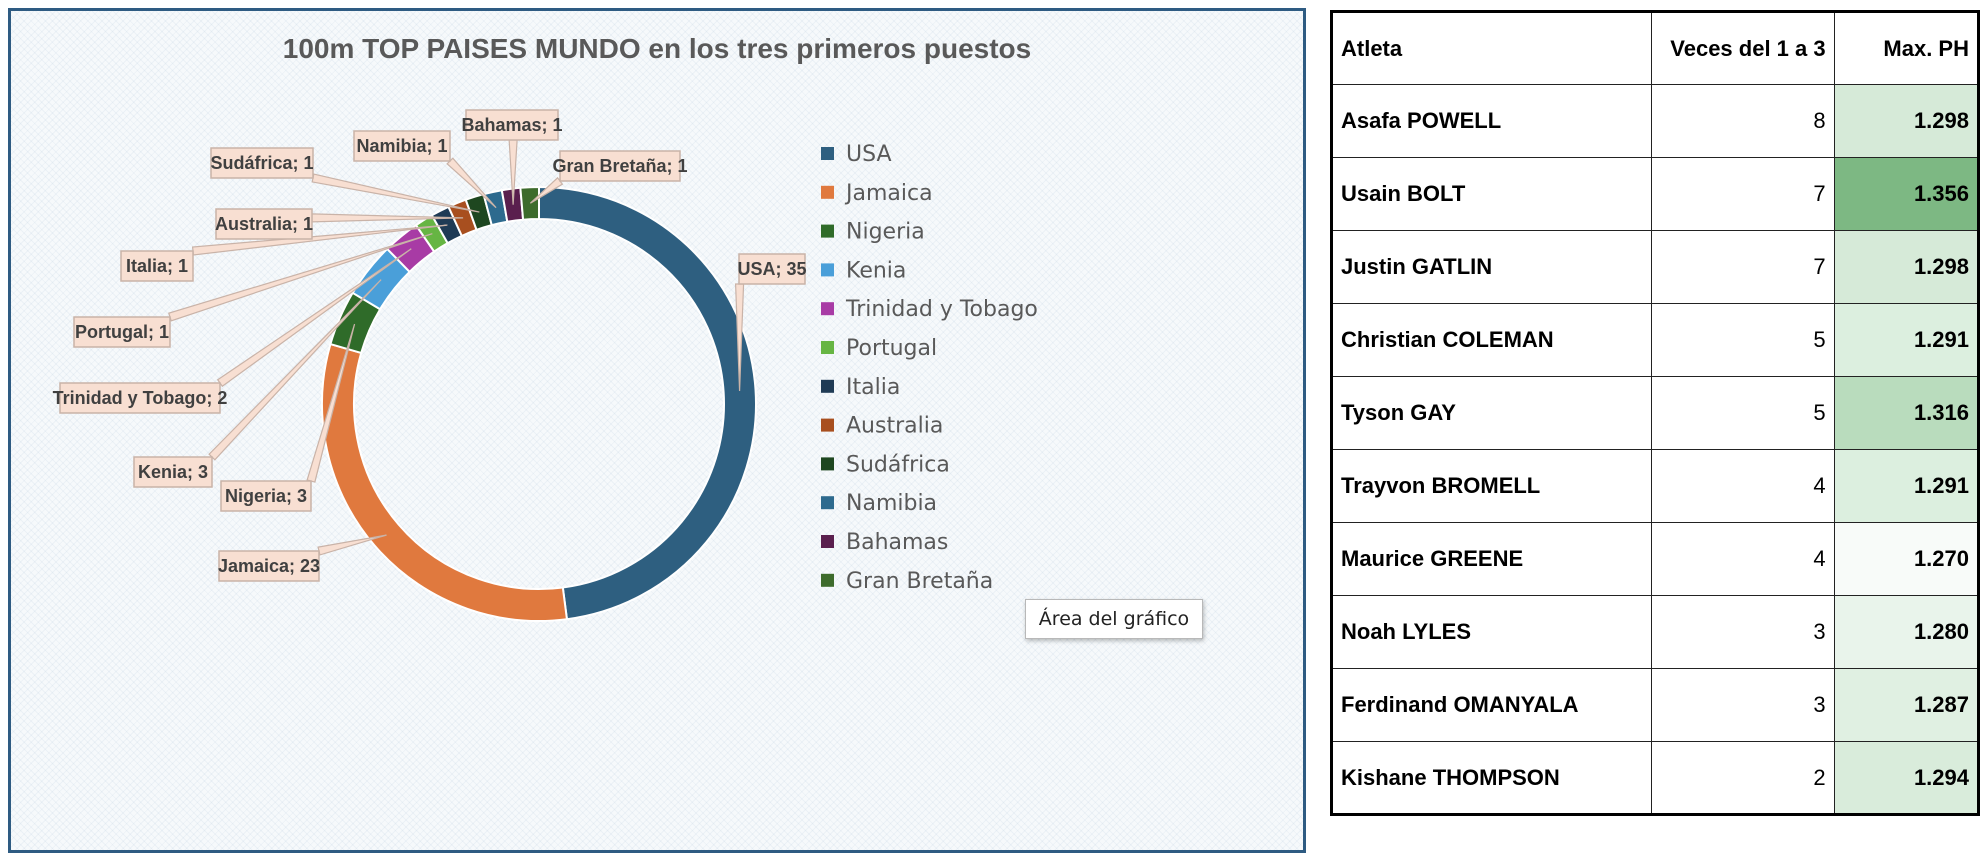 The image size is (1988, 862). Describe the element at coordinates (647, 403) in the screenshot. I see `donut-slice-usa` at that location.